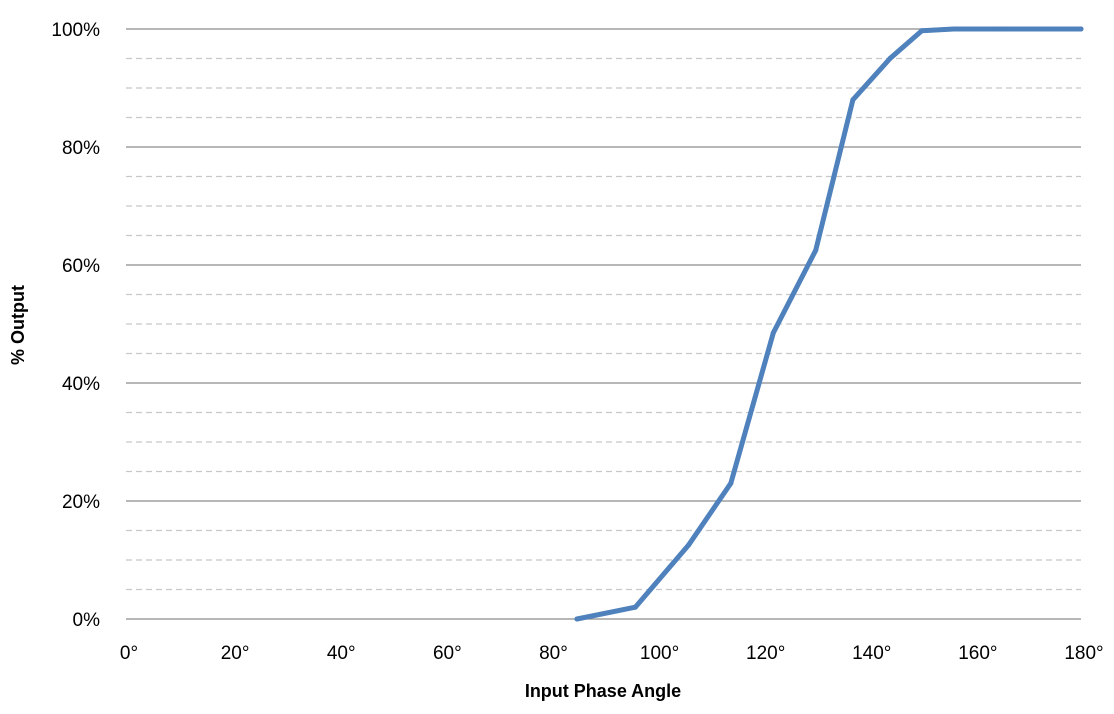 This screenshot has height=714, width=1114. What do you see at coordinates (871, 653) in the screenshot?
I see `x-tick-label: 140°` at bounding box center [871, 653].